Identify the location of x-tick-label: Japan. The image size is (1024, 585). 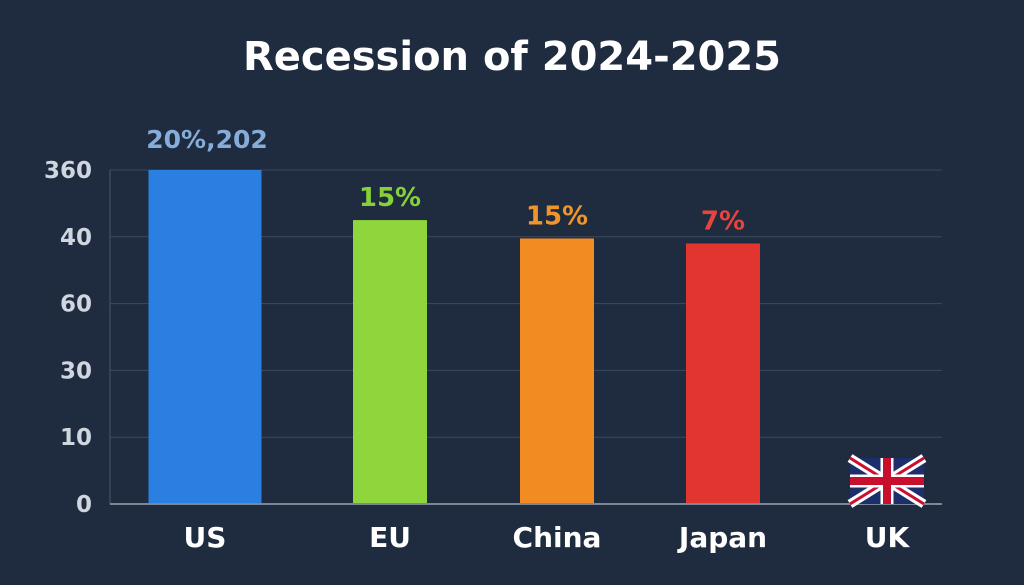
(722, 537).